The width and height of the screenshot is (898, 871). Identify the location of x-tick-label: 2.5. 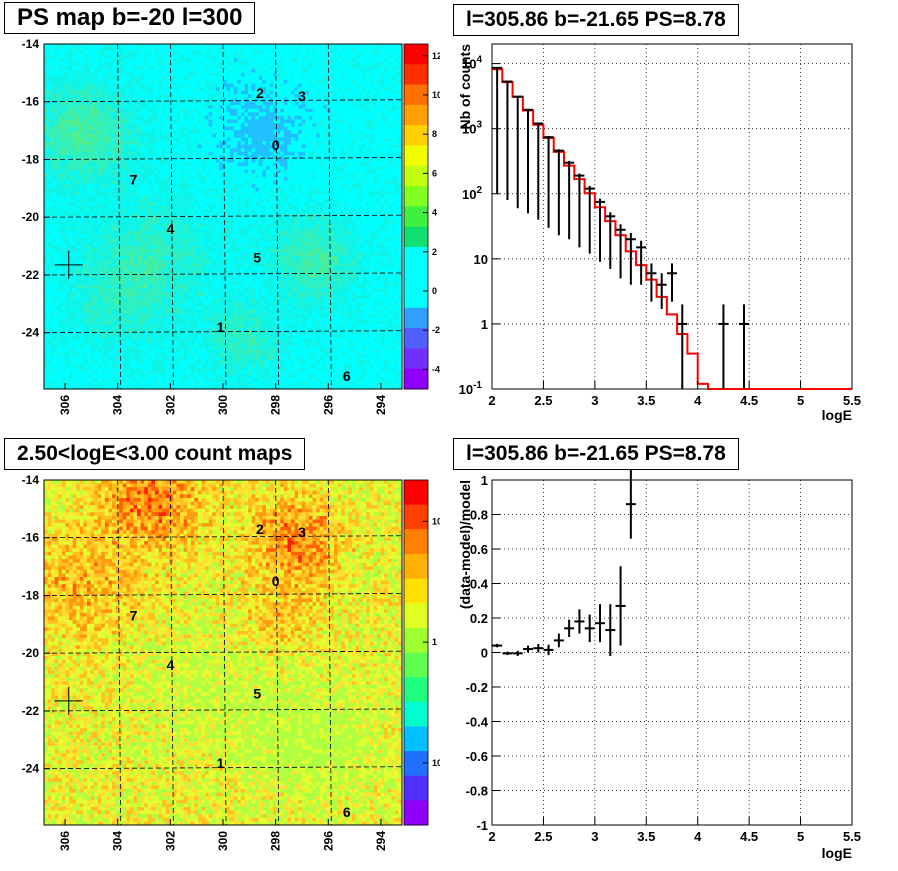
(543, 400).